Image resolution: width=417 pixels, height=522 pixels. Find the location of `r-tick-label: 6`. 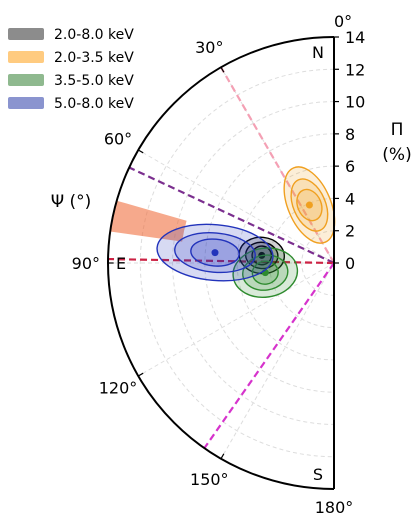

r-tick-label: 6 is located at coordinates (350, 166).